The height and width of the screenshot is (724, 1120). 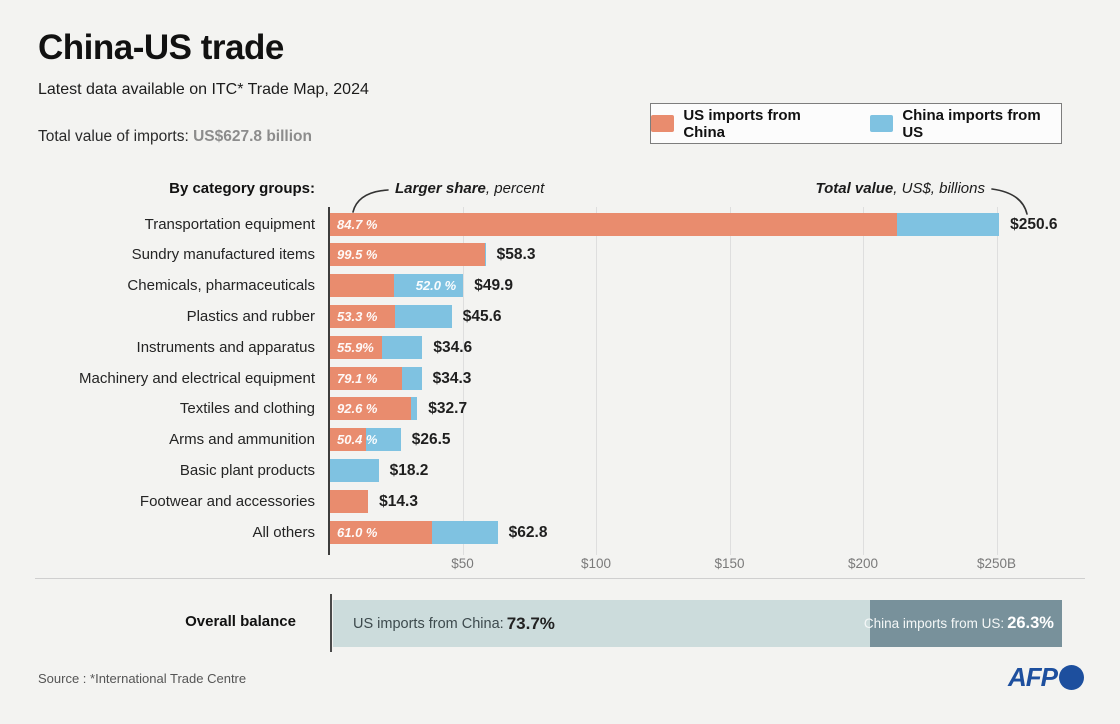 What do you see at coordinates (882, 123) in the screenshot?
I see `legend-swatch-blue` at bounding box center [882, 123].